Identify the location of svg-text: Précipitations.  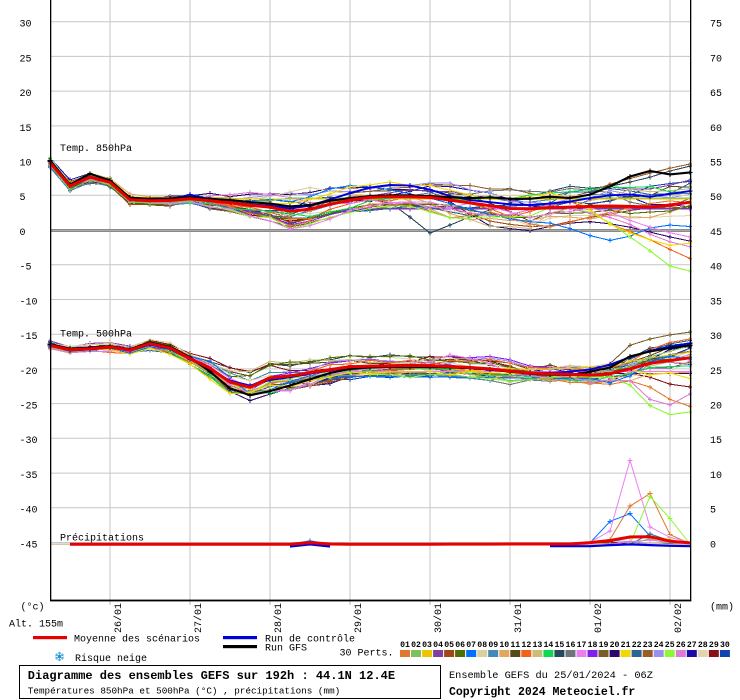
(102, 539).